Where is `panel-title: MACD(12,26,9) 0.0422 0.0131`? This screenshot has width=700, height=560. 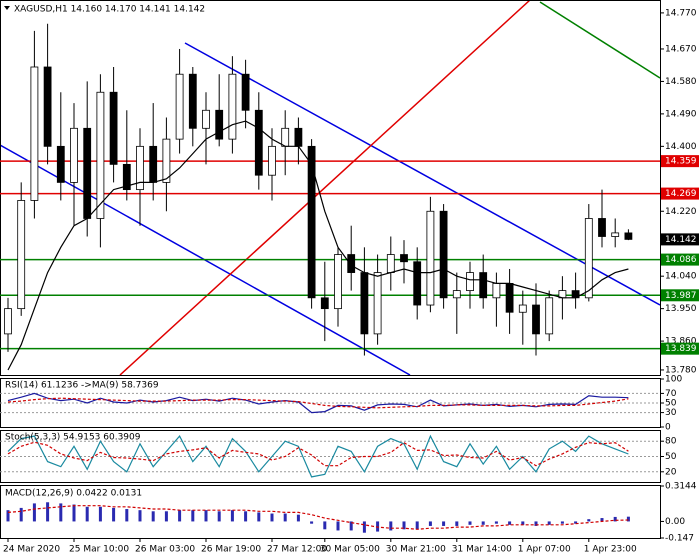
panel-title: MACD(12,26,9) 0.0422 0.0131 is located at coordinates (73, 494).